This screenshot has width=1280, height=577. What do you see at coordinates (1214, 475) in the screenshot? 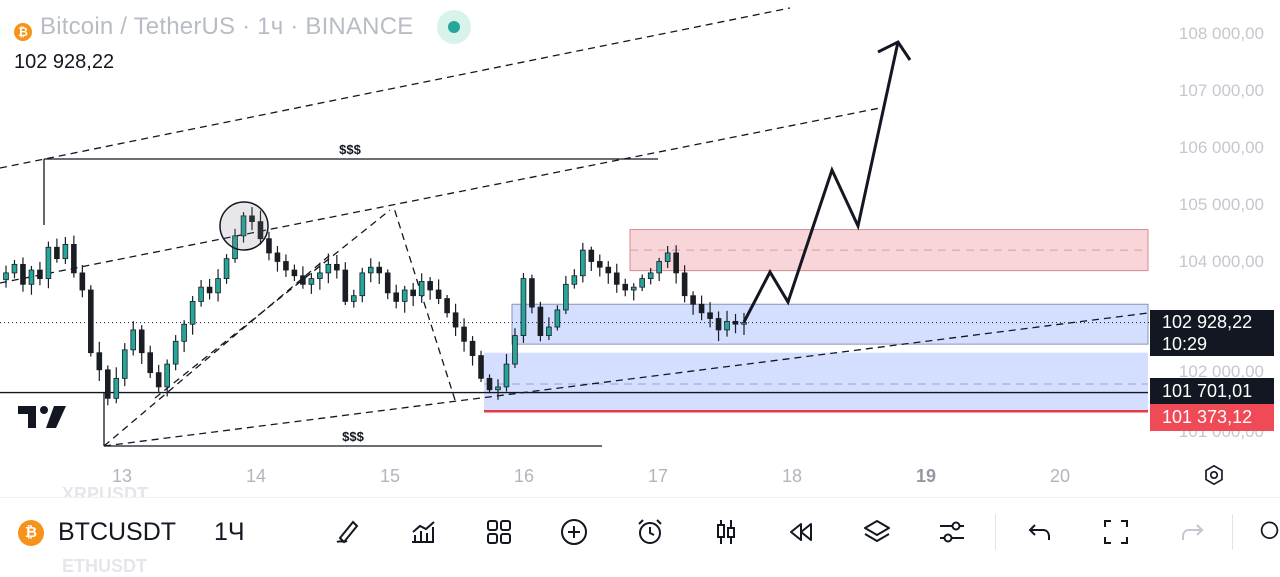
I see `chart-settings-icon` at bounding box center [1214, 475].